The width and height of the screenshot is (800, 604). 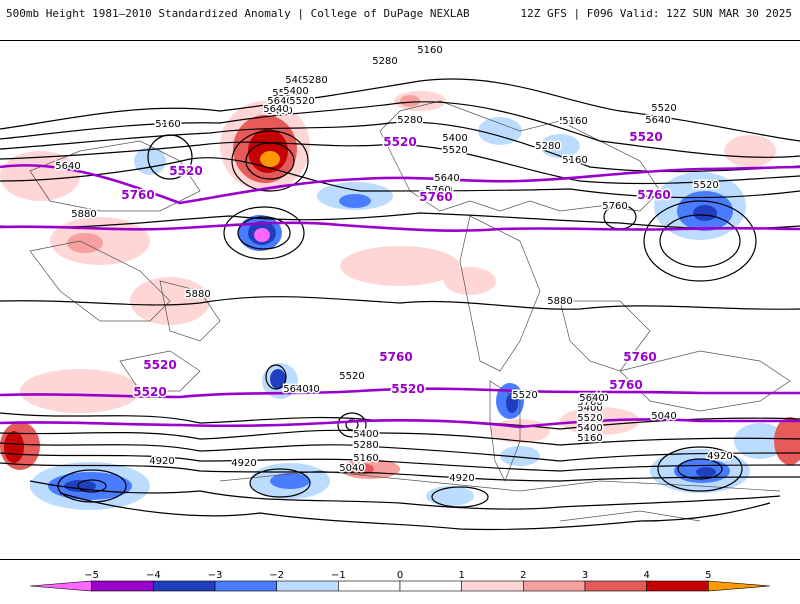 What do you see at coordinates (60, 586) in the screenshot?
I see `colorbar-arrow-left` at bounding box center [60, 586].